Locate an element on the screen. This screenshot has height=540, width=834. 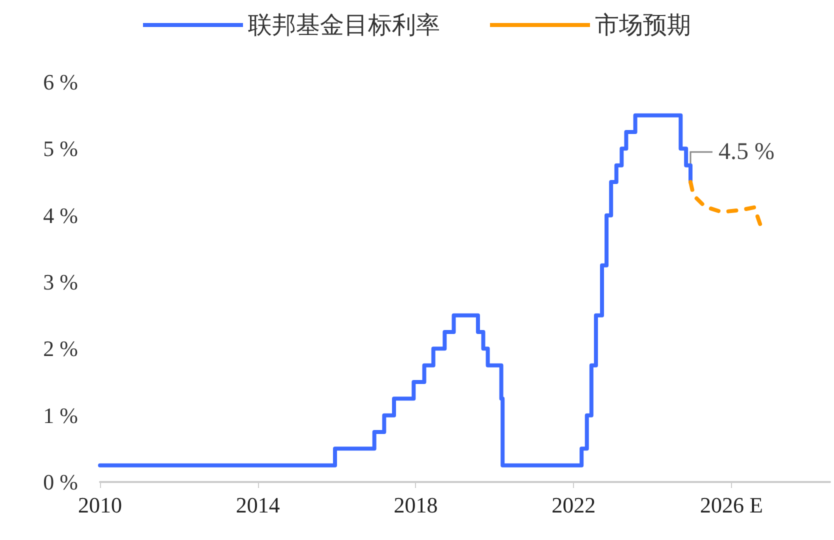
x-tick-label: 2018 is located at coordinates (416, 505).